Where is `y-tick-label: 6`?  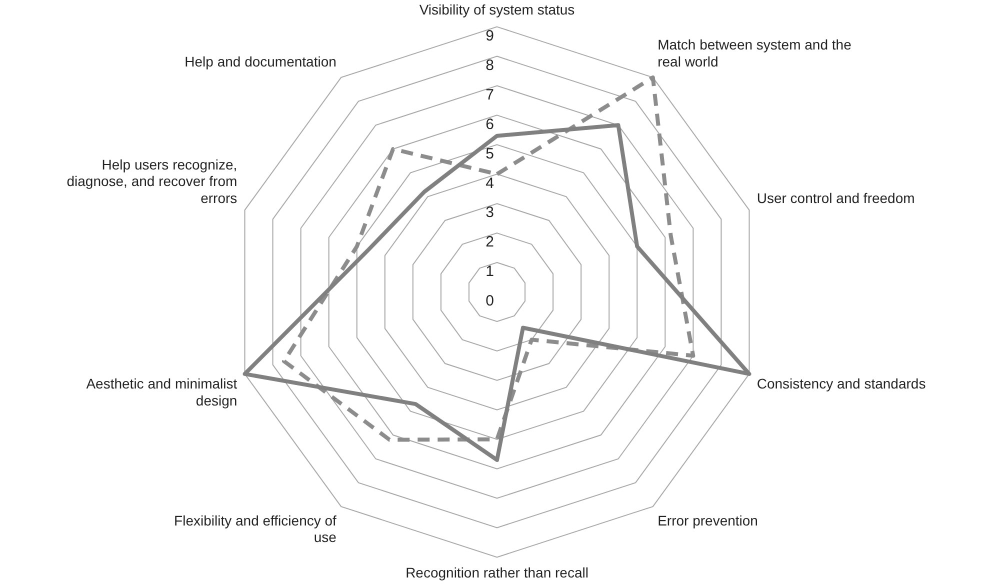
y-tick-label: 6 is located at coordinates (490, 124).